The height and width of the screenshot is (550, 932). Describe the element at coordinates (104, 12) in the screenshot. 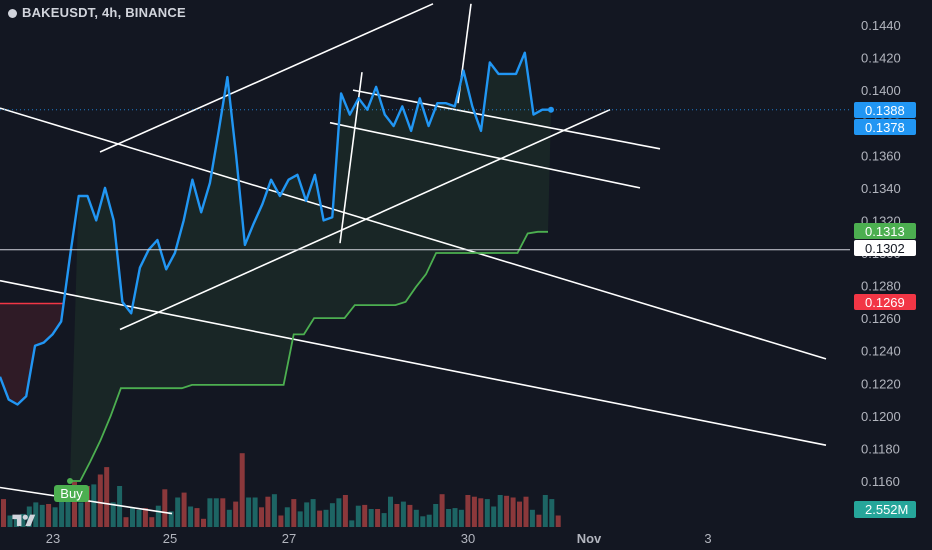

I see `symbol-title-text: BAKEUSDT, 4h, BINANCE` at that location.